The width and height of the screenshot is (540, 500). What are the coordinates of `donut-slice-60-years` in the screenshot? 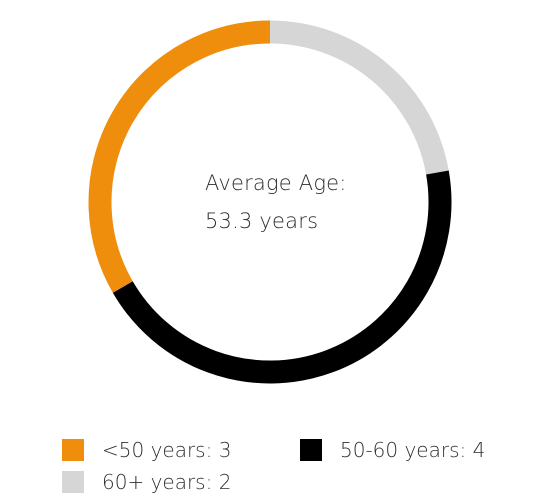 It's located at (359, 97).